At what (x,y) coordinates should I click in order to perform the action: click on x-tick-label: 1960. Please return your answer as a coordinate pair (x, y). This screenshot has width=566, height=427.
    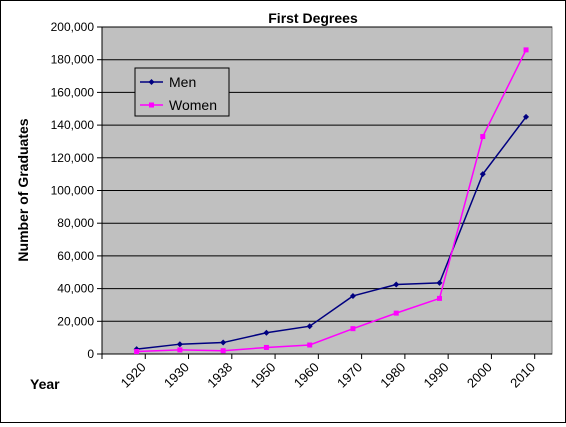
    Looking at the image, I should click on (306, 375).